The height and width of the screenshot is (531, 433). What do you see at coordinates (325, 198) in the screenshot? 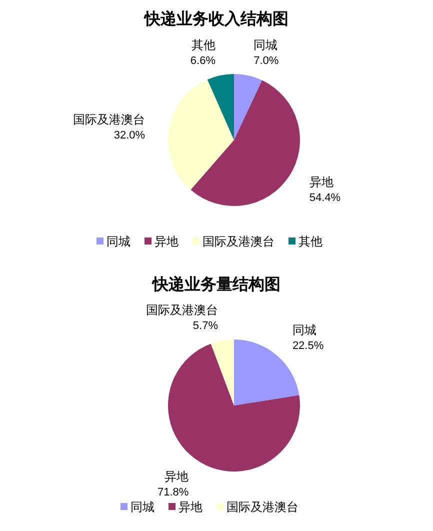
I see `data-label: 54.4%` at bounding box center [325, 198].